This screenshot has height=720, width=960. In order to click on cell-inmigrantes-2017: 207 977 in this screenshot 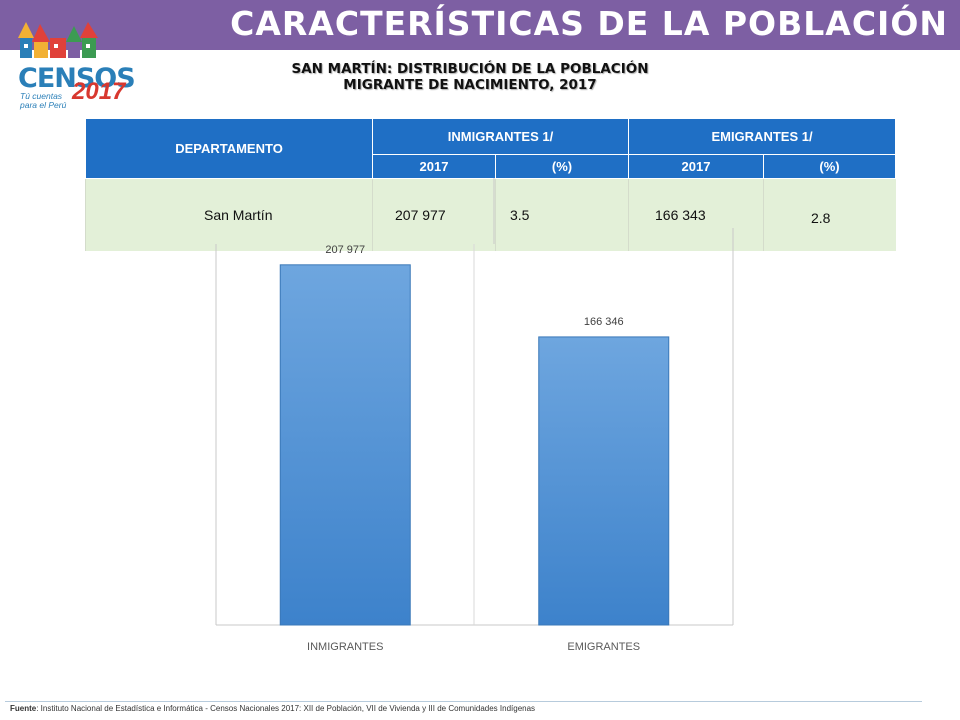, I will do `click(434, 214)`.